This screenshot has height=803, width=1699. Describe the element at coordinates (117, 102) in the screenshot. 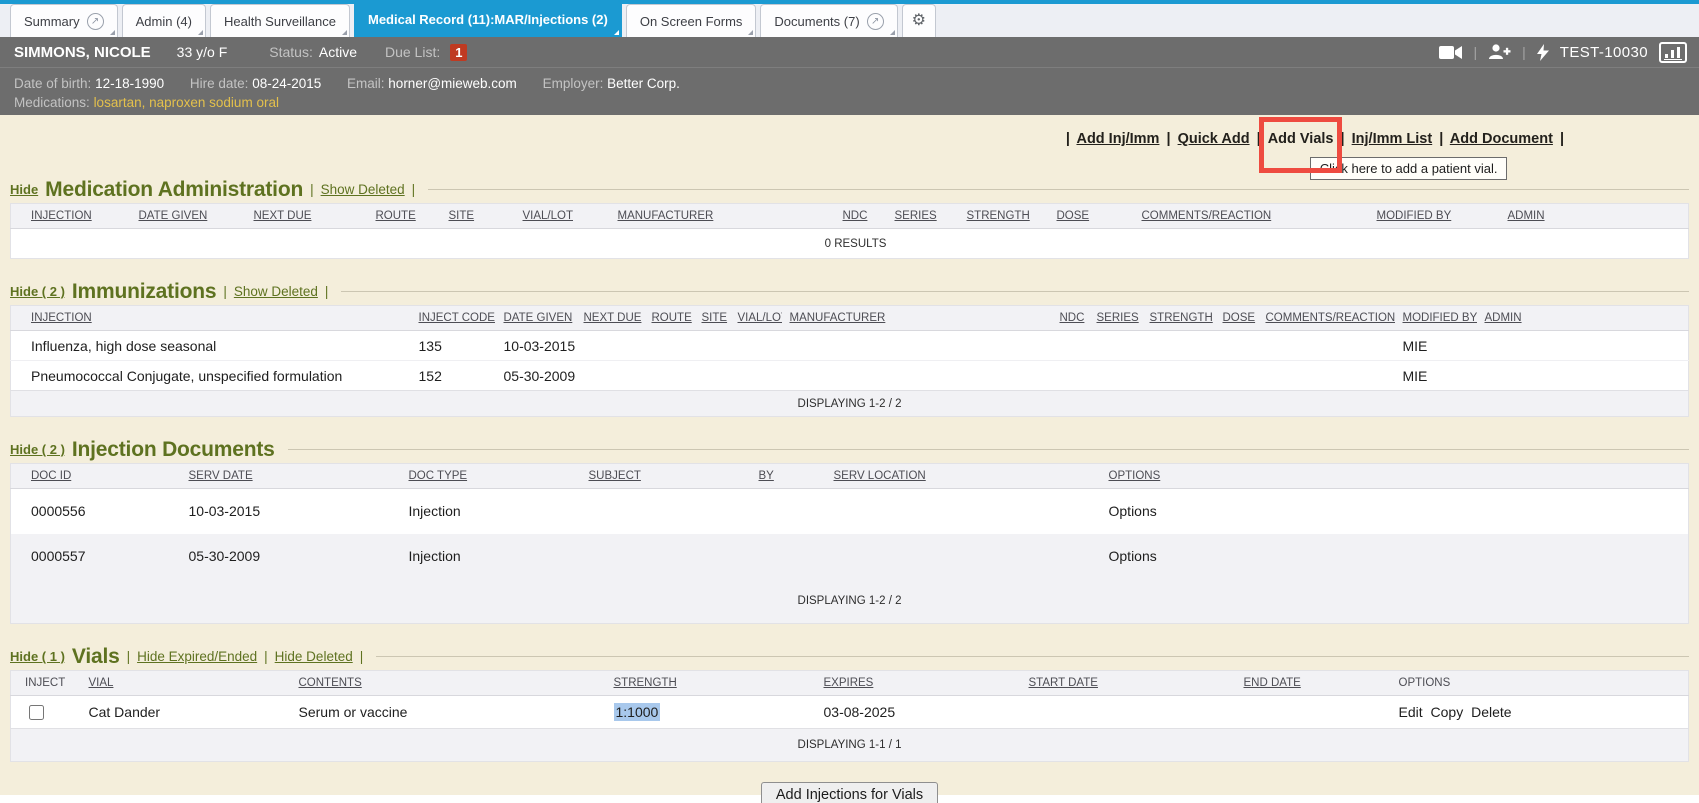

I see `medication-link-losartan: losartan` at that location.